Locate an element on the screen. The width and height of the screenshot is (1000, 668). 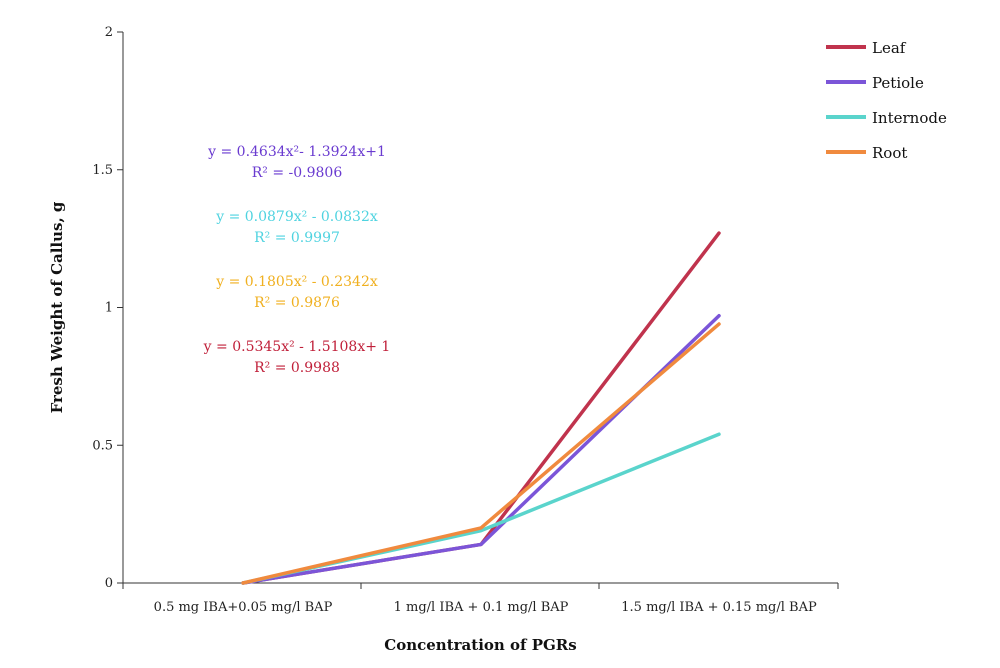
y-tick-label: 0.5 is located at coordinates (102, 445).